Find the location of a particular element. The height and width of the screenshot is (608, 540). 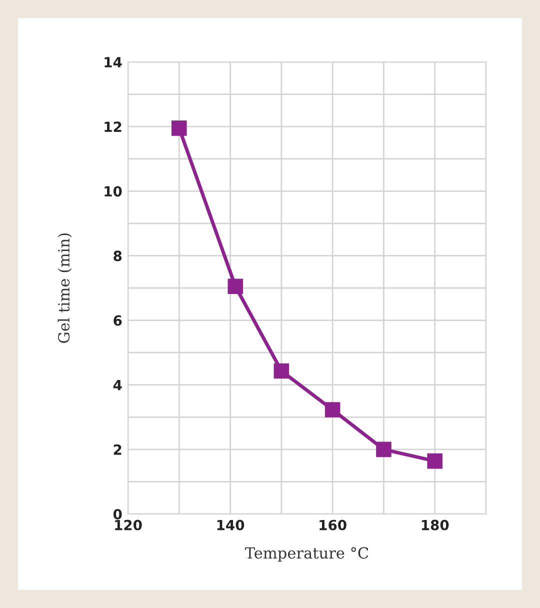

y-tick-label: 4 is located at coordinates (117, 385).